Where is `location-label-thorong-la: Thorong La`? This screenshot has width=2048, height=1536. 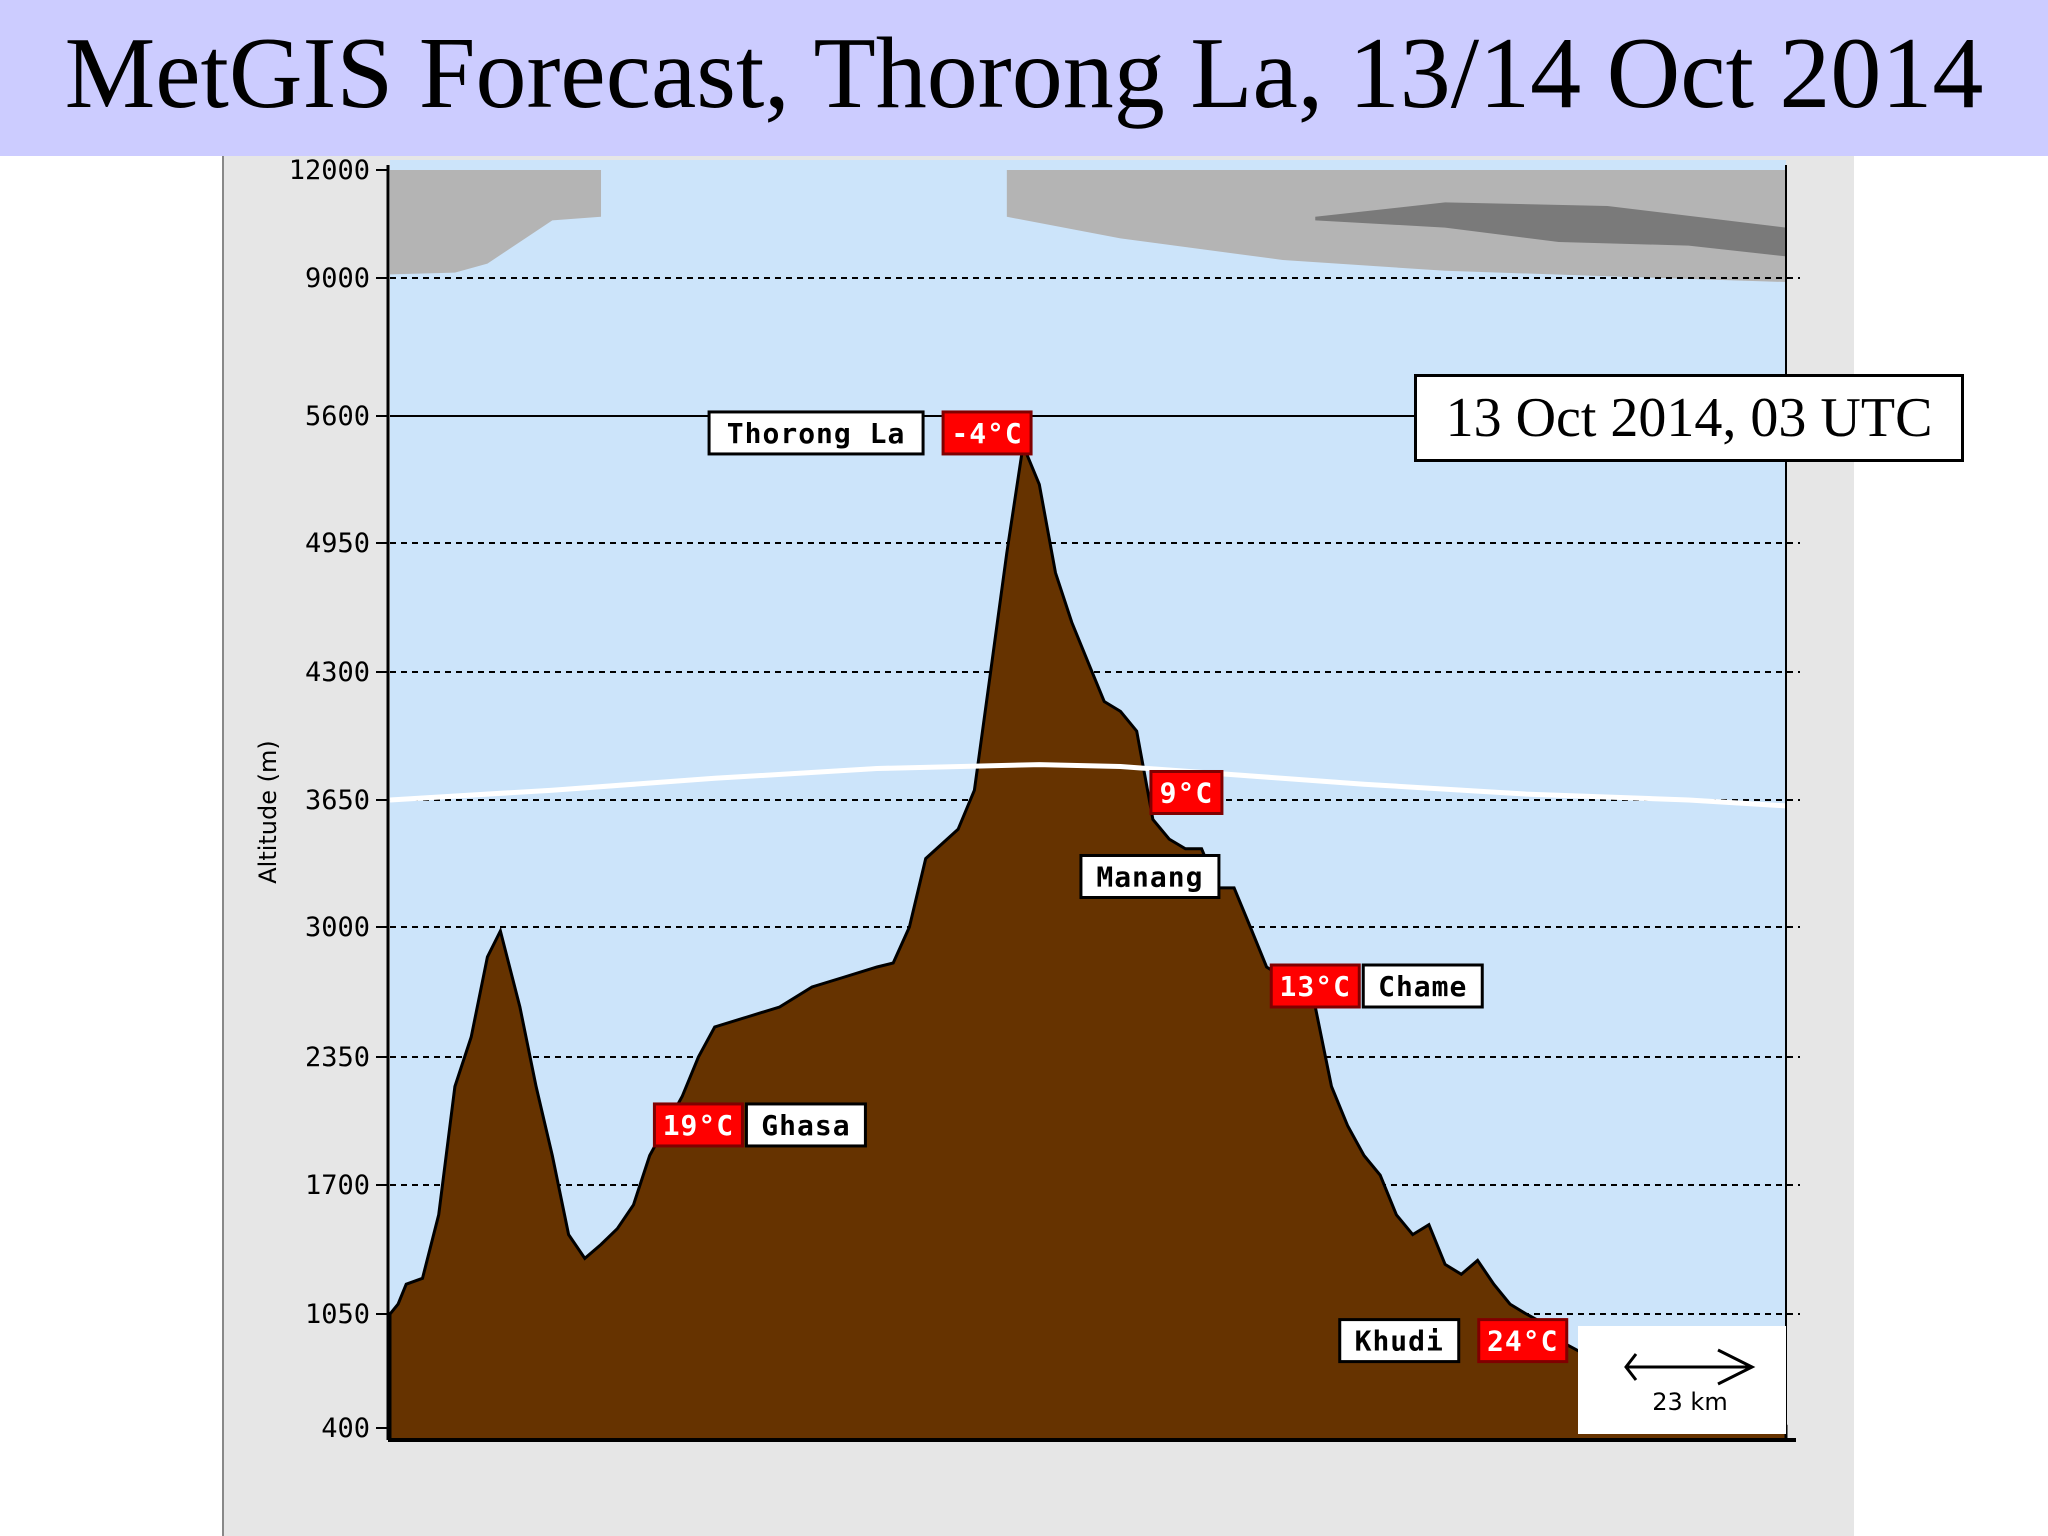
location-label-thorong-la: Thorong La is located at coordinates (816, 433).